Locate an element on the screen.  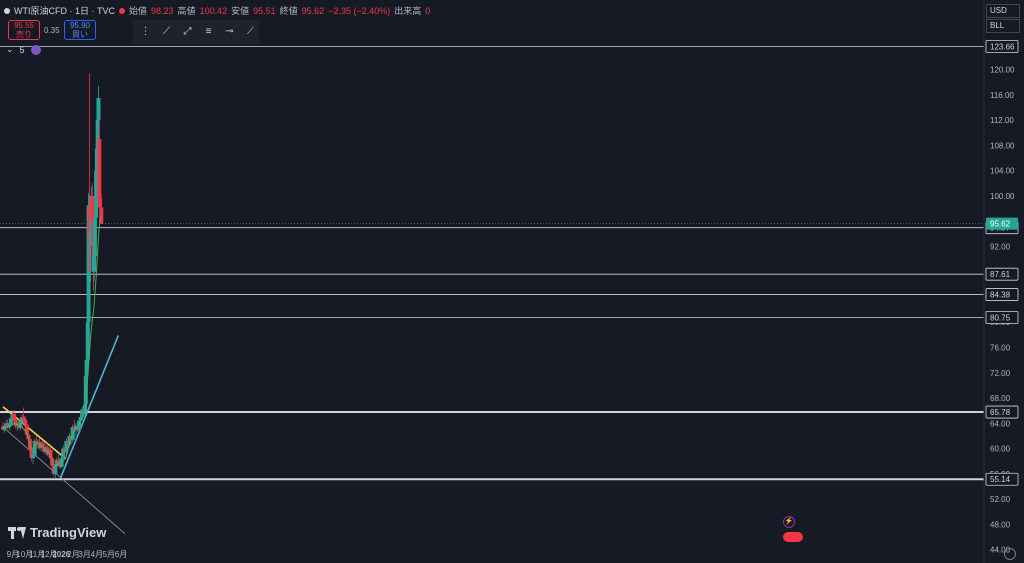
scale-settings-icon is located at coordinates (1010, 554).